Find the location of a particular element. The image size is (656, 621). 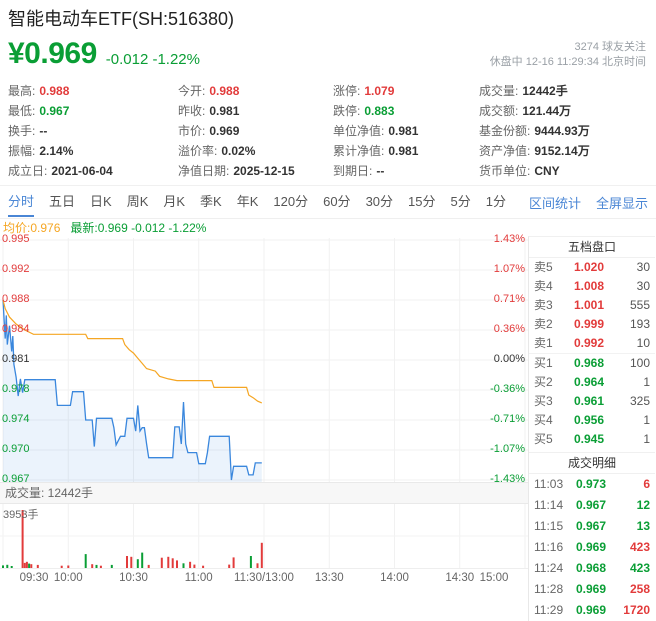

latest-price-label: 最新:0.969 -0.012 -1.22% is located at coordinates (138, 228).